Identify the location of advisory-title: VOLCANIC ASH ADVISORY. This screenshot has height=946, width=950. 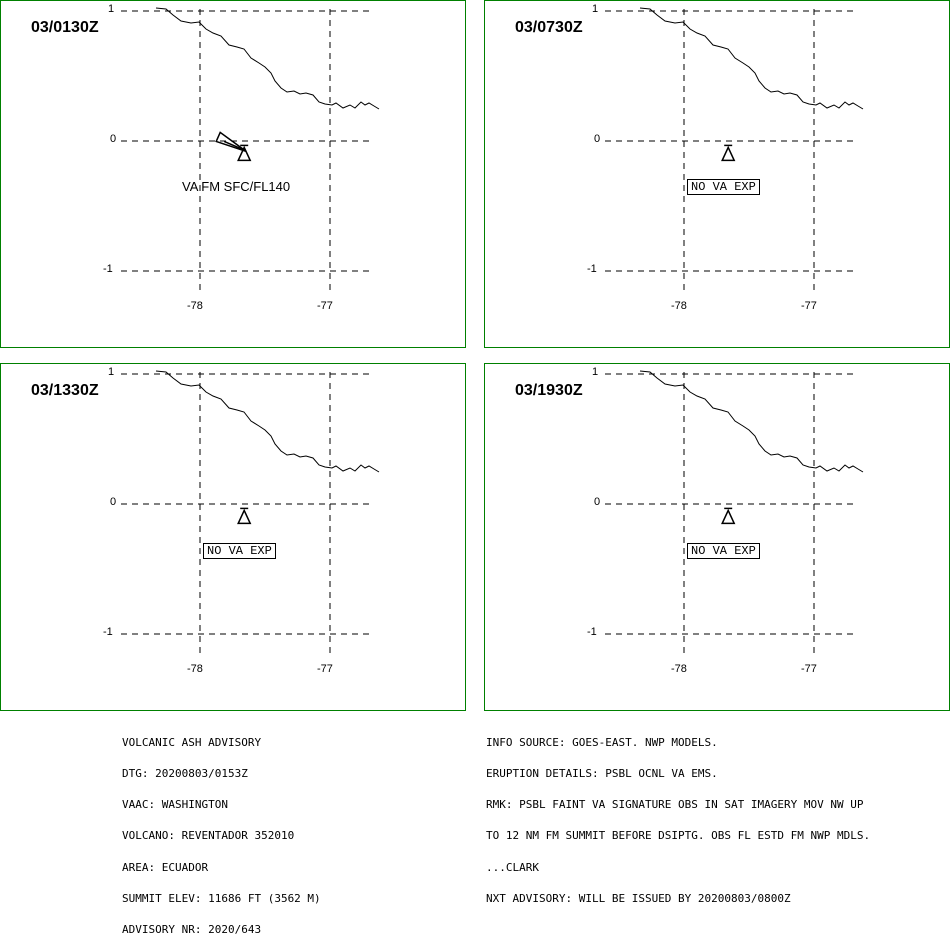
(192, 742).